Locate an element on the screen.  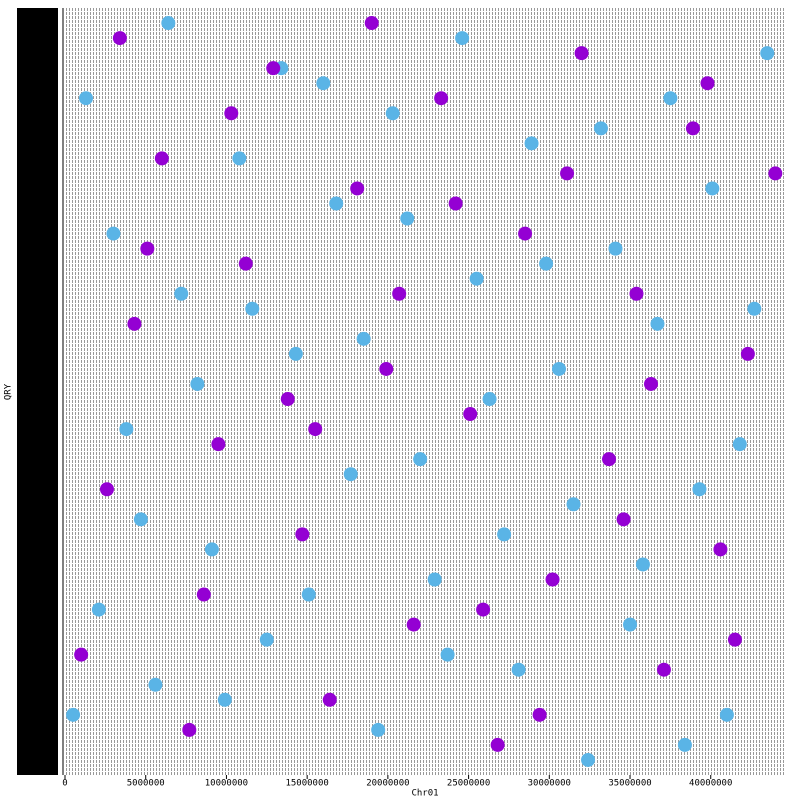
x-tick-label: 30000000 is located at coordinates (549, 784).